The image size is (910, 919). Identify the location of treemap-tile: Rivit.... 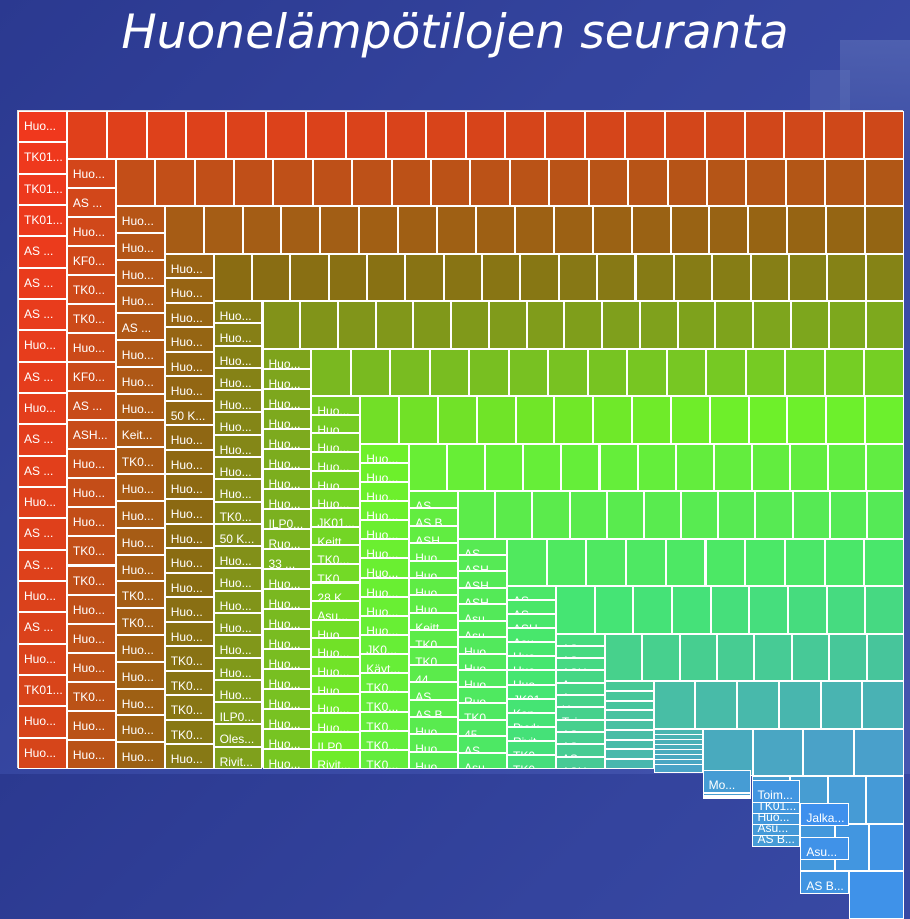
(531, 733).